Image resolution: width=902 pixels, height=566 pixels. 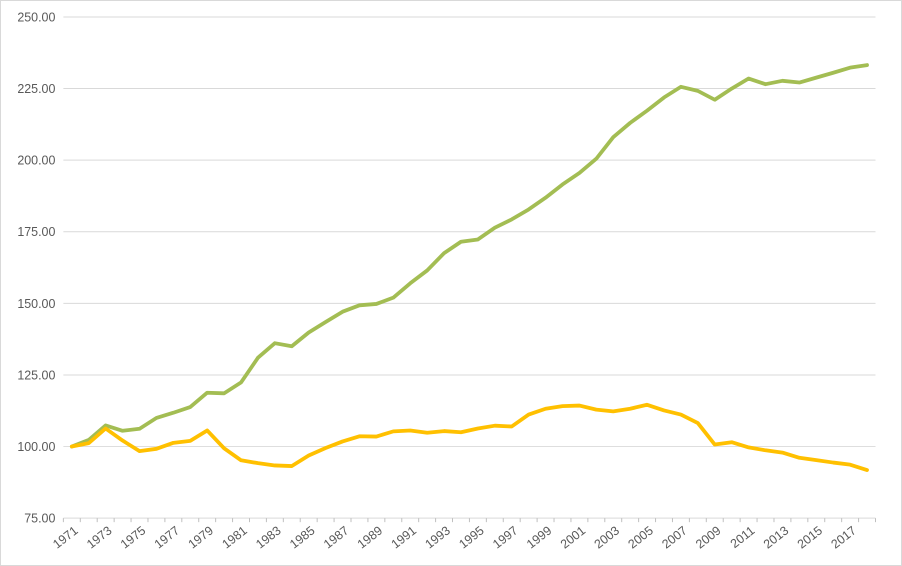 I want to click on x-axis-tick-label: 1977, so click(x=167, y=537).